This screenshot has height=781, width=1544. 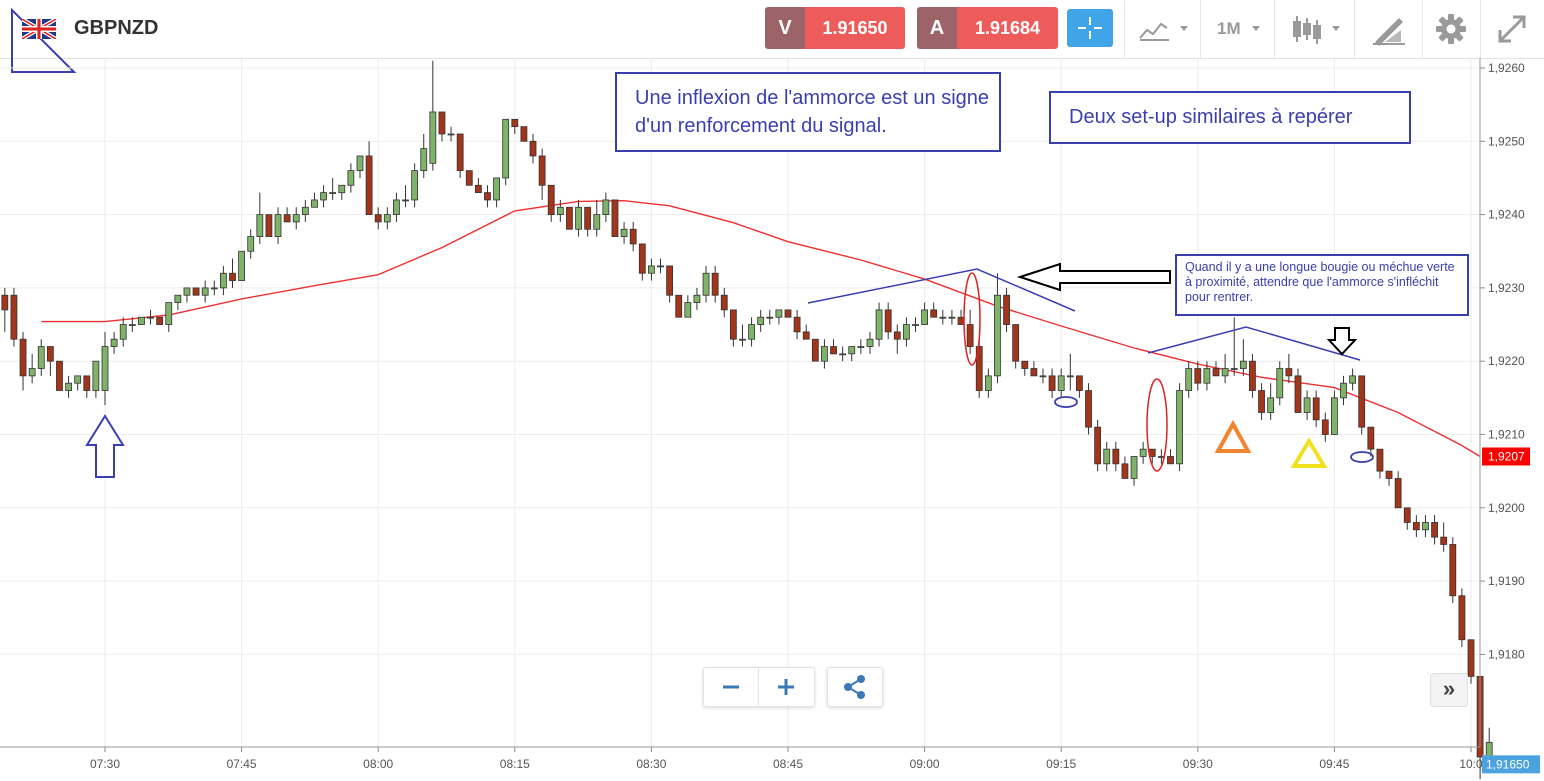 I want to click on y-tick-label: 1,9220, so click(x=1506, y=361).